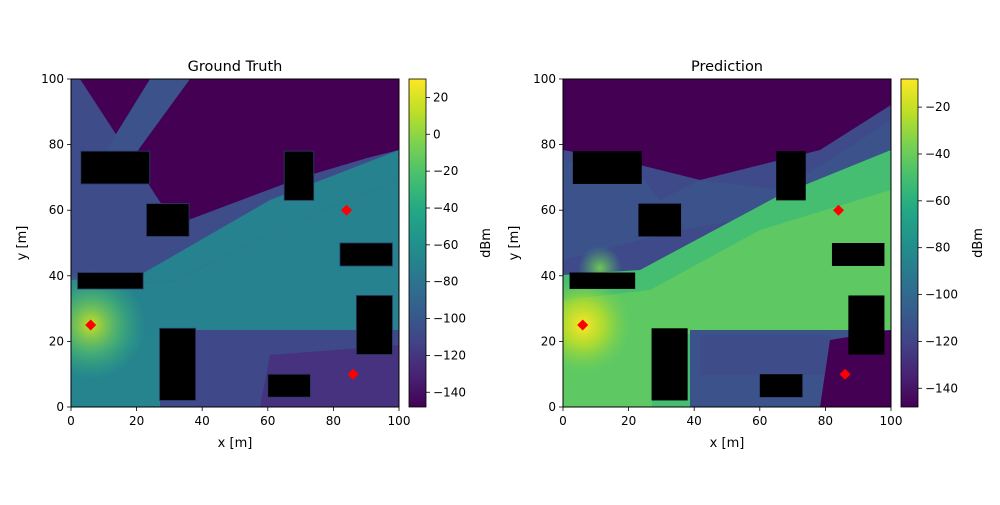 This screenshot has height=505, width=1000. Describe the element at coordinates (449, 319) in the screenshot. I see `ground-truth-colorbar-tick-label: −100` at that location.